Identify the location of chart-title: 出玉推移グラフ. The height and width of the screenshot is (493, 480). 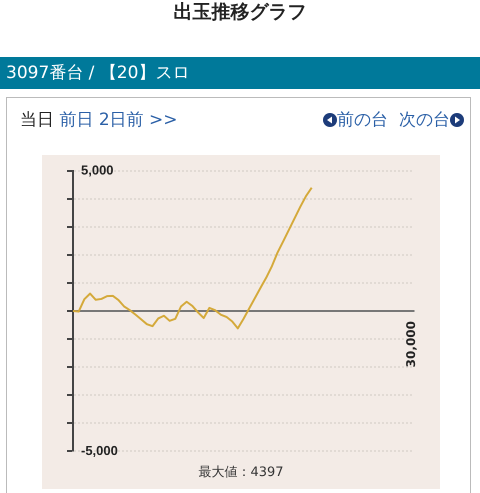
(240, 12).